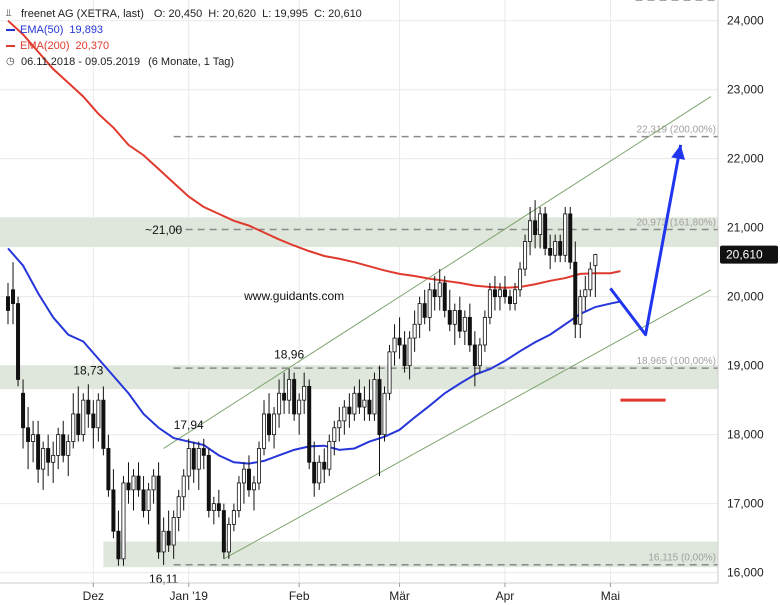  What do you see at coordinates (191, 62) in the screenshot?
I see `legend-range-note: (6 Monate, 1 Tag)` at bounding box center [191, 62].